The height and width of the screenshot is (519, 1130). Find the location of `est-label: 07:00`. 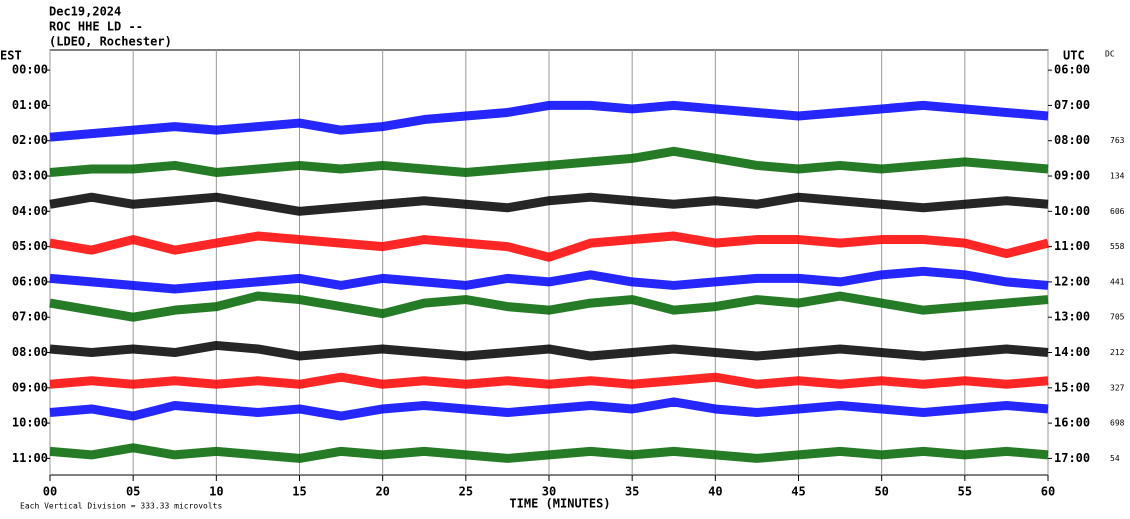

est-label: 07:00 is located at coordinates (30, 317).